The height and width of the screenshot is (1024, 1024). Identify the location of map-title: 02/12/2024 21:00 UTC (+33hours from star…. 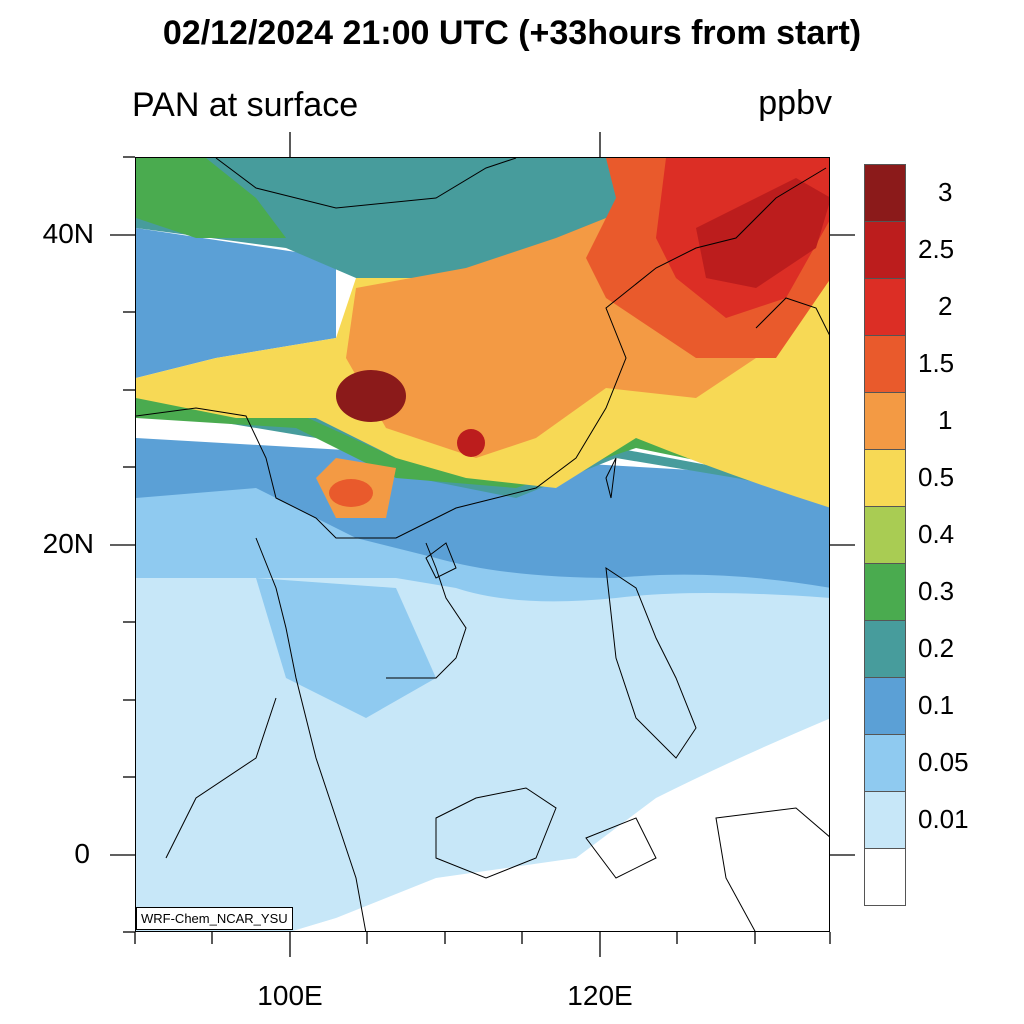
(512, 33).